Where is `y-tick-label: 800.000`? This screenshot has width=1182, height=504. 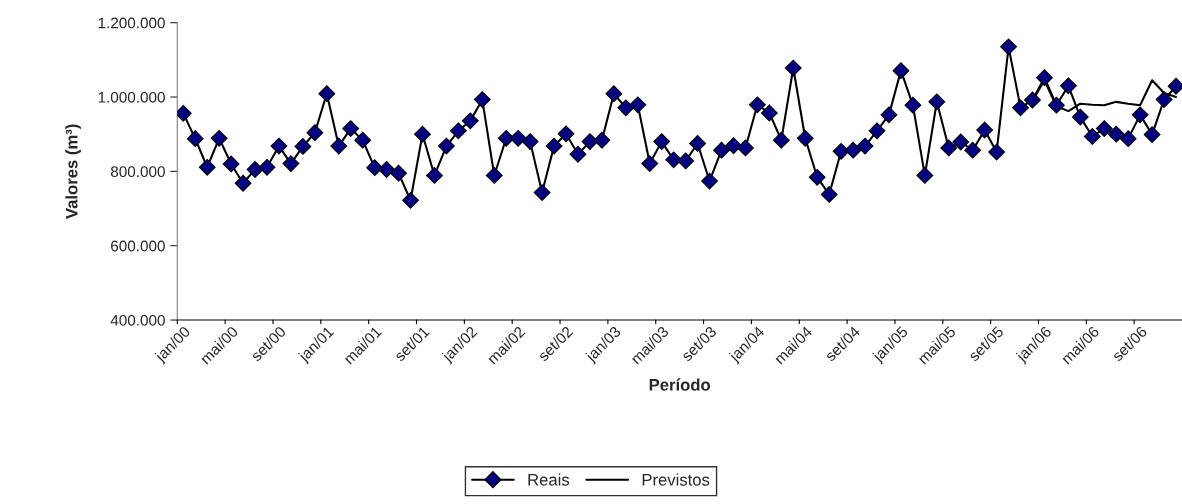
y-tick-label: 800.000 is located at coordinates (137, 172).